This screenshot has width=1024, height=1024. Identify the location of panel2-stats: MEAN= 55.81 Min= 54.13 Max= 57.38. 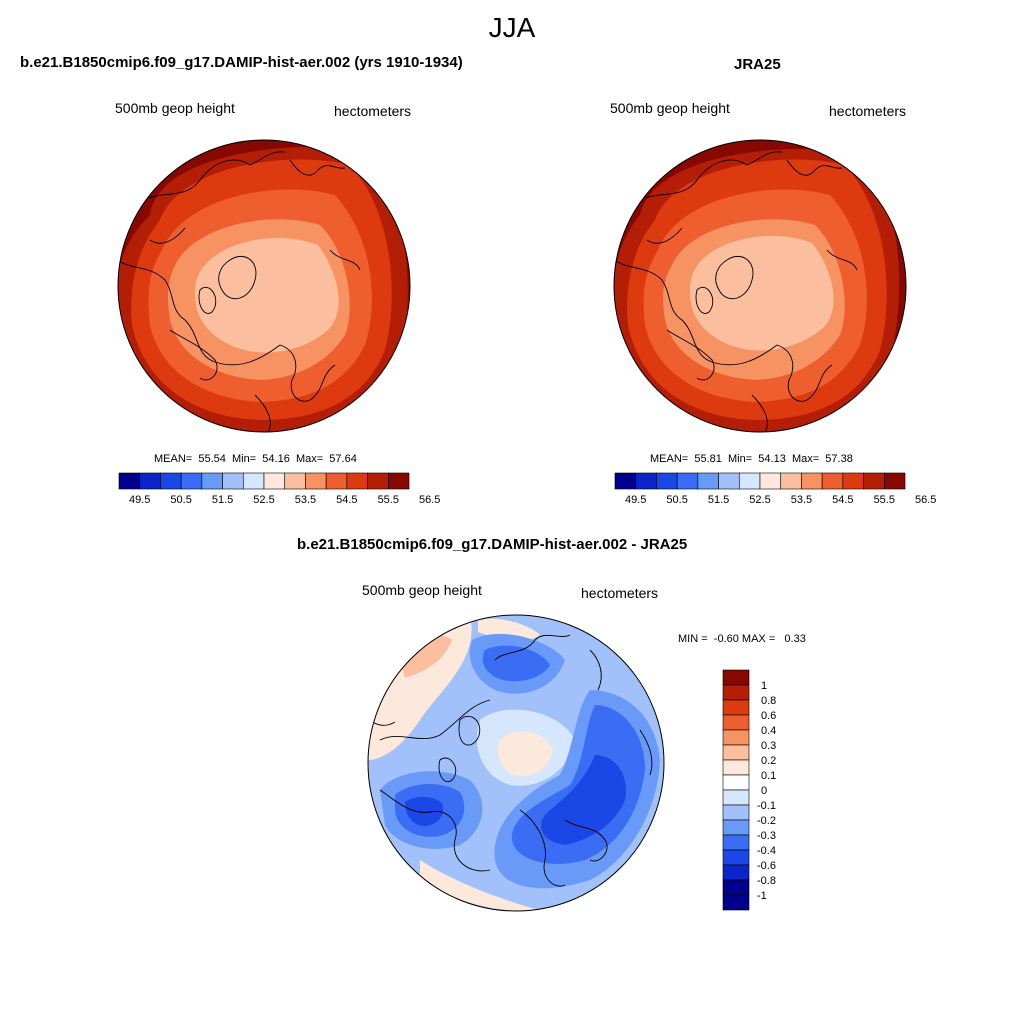
(751, 459).